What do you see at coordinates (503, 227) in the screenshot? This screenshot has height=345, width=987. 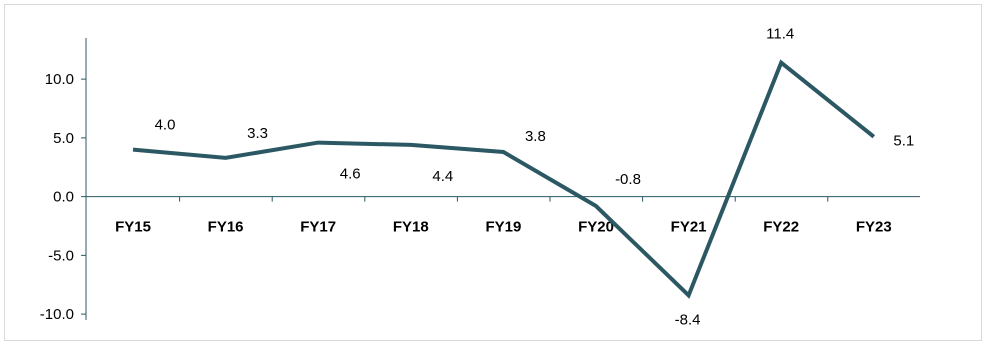 I see `x-category-label: FY19` at bounding box center [503, 227].